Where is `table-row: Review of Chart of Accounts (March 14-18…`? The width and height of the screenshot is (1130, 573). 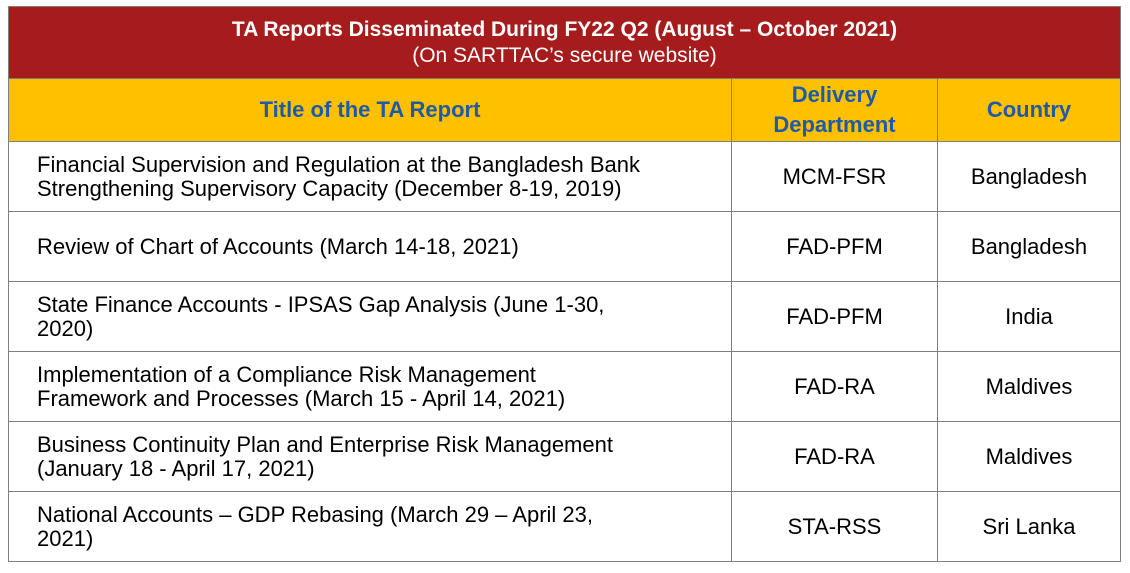 table-row: Review of Chart of Accounts (March 14-18… is located at coordinates (564, 246).